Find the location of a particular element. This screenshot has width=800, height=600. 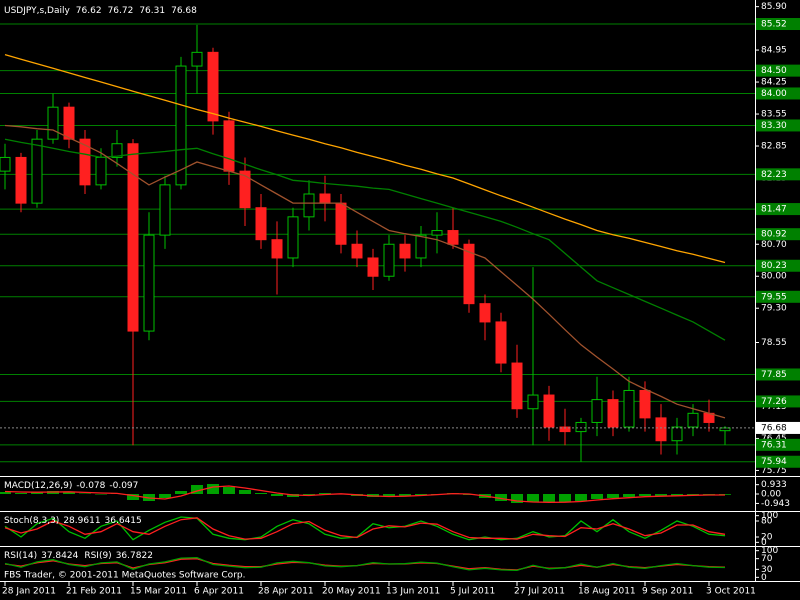

y-tick-label: 80.00 is located at coordinates (774, 277).